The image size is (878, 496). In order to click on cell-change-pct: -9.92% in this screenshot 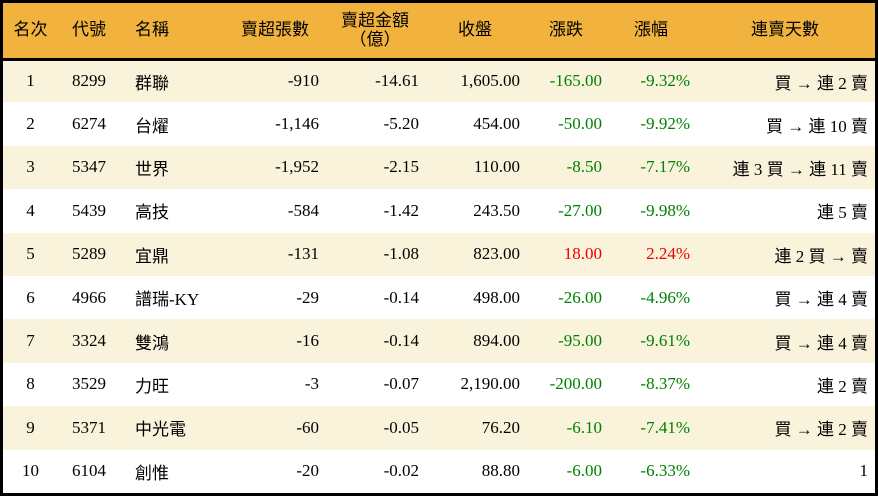, I will do `click(665, 124)`.